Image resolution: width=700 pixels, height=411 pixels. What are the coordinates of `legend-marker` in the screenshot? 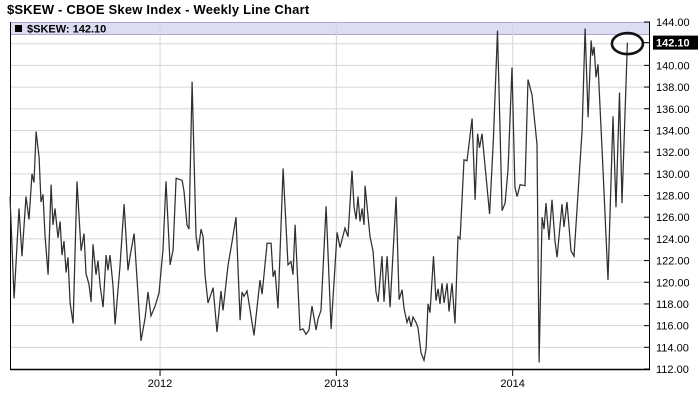 It's located at (18, 28).